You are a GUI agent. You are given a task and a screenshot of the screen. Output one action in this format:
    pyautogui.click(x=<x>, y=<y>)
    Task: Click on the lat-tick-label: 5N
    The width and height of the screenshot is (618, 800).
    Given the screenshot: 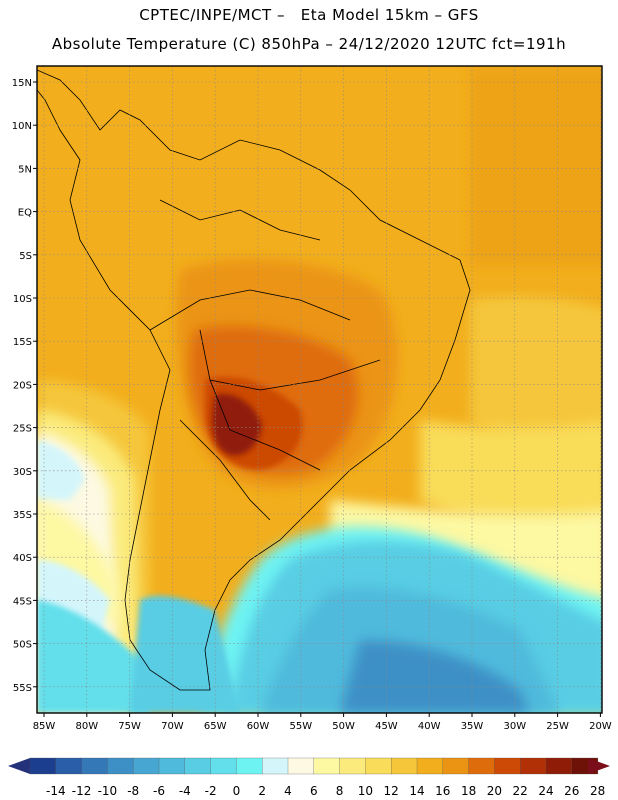 What is the action you would take?
    pyautogui.click(x=25, y=169)
    